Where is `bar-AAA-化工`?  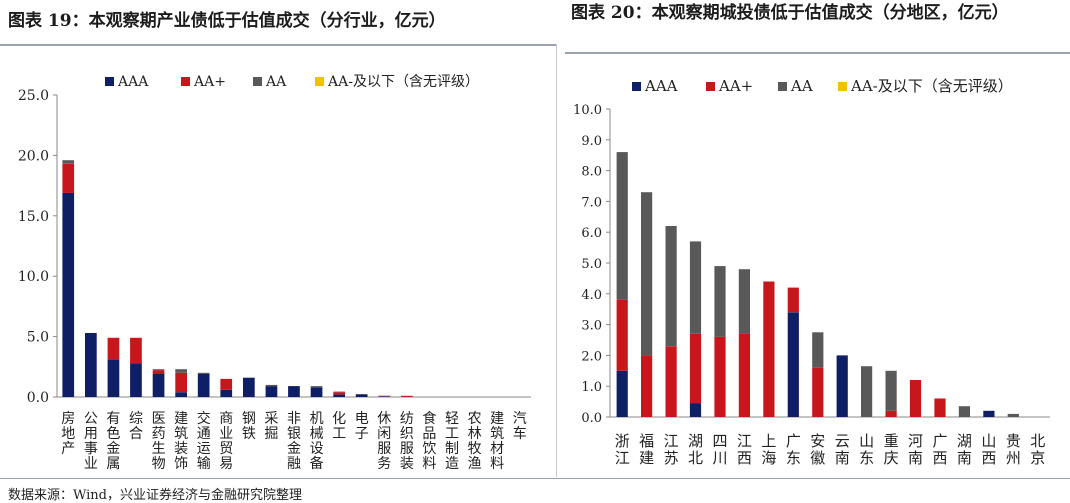
bar-AAA-化工 is located at coordinates (339, 395).